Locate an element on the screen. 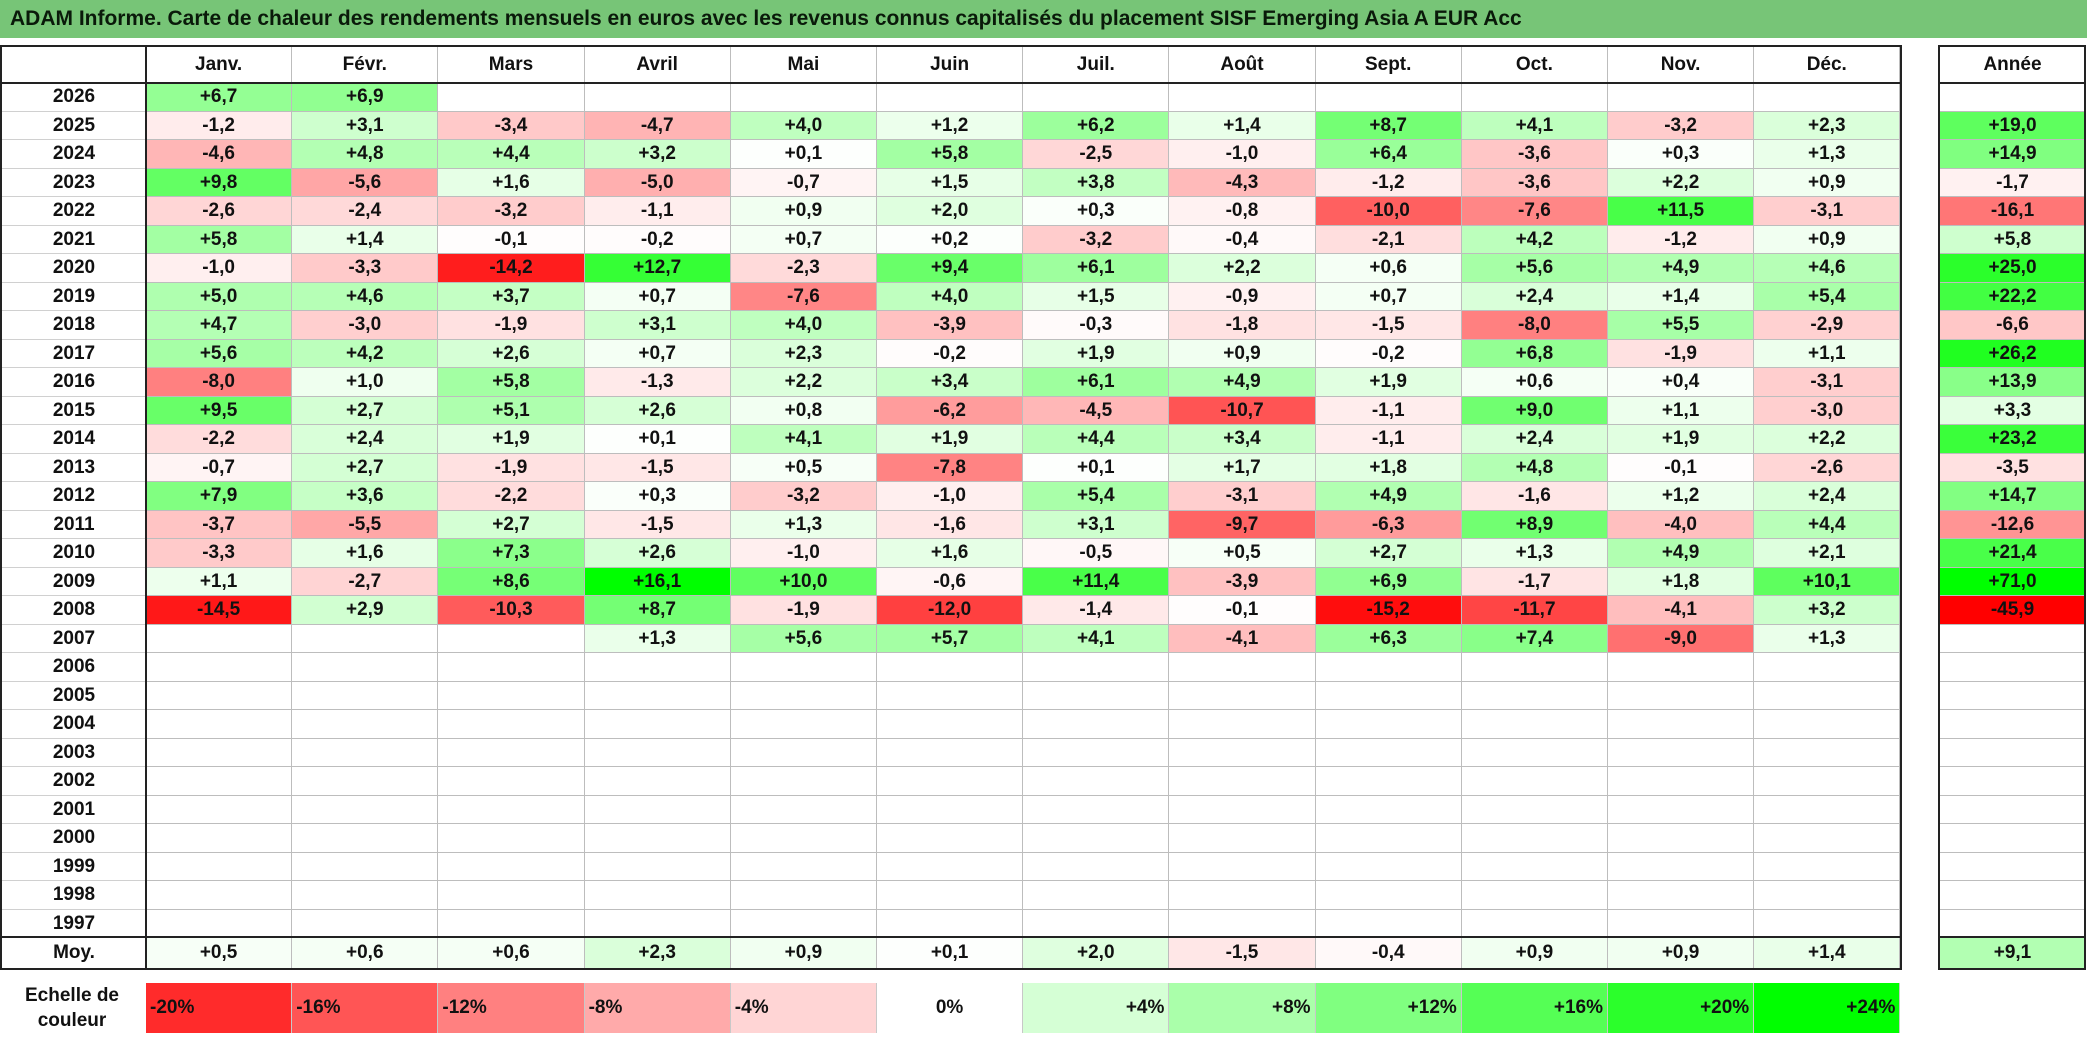  year-label: 2005 is located at coordinates (74, 696).